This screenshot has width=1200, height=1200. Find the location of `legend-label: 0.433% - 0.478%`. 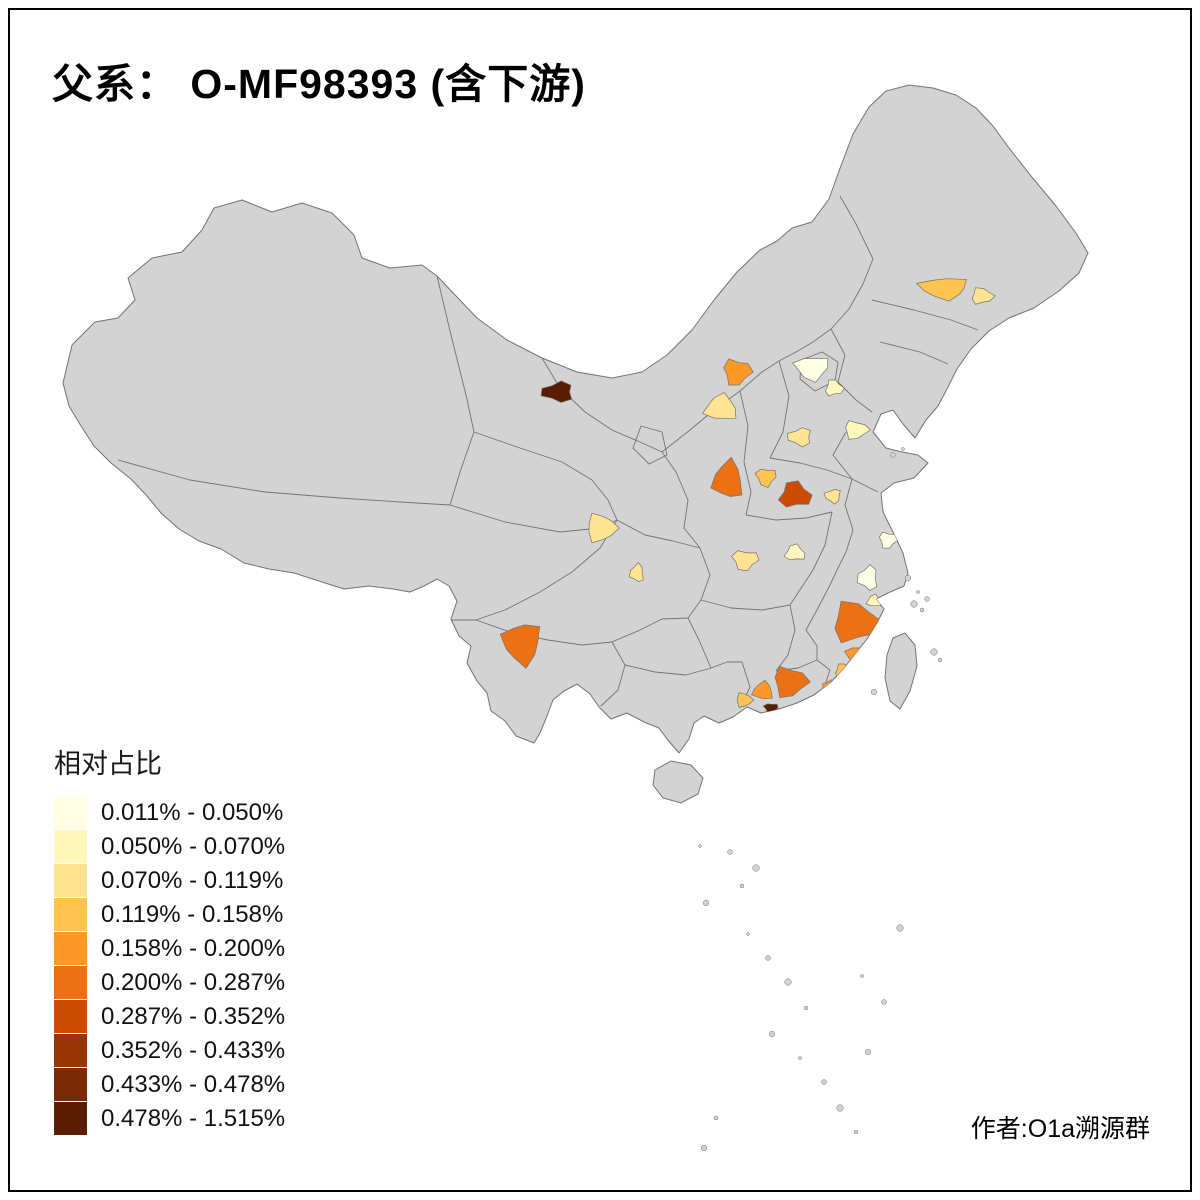

legend-label: 0.433% - 0.478% is located at coordinates (193, 1084).